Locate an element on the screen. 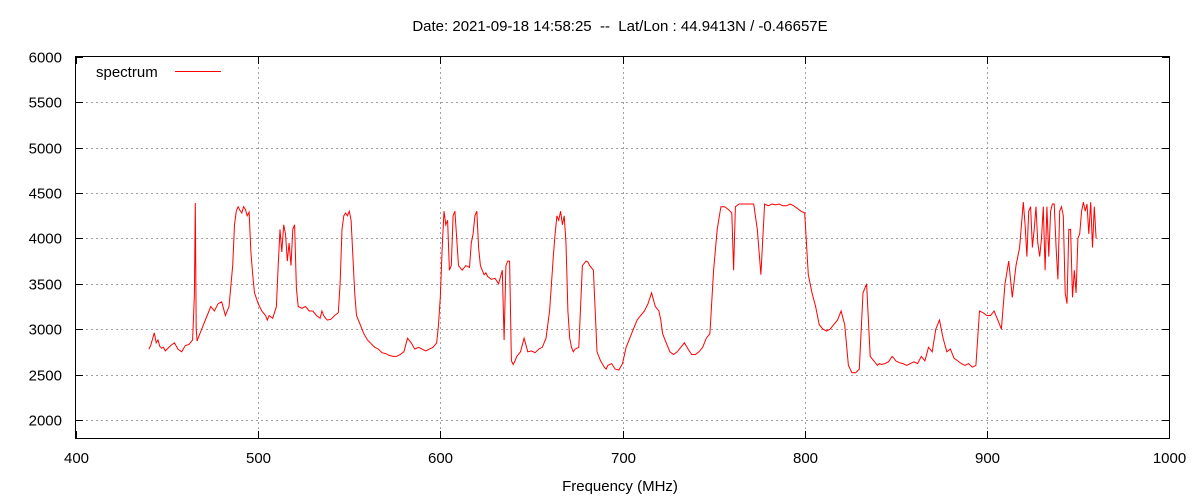  y-tick-label: 5500 is located at coordinates (45, 103).